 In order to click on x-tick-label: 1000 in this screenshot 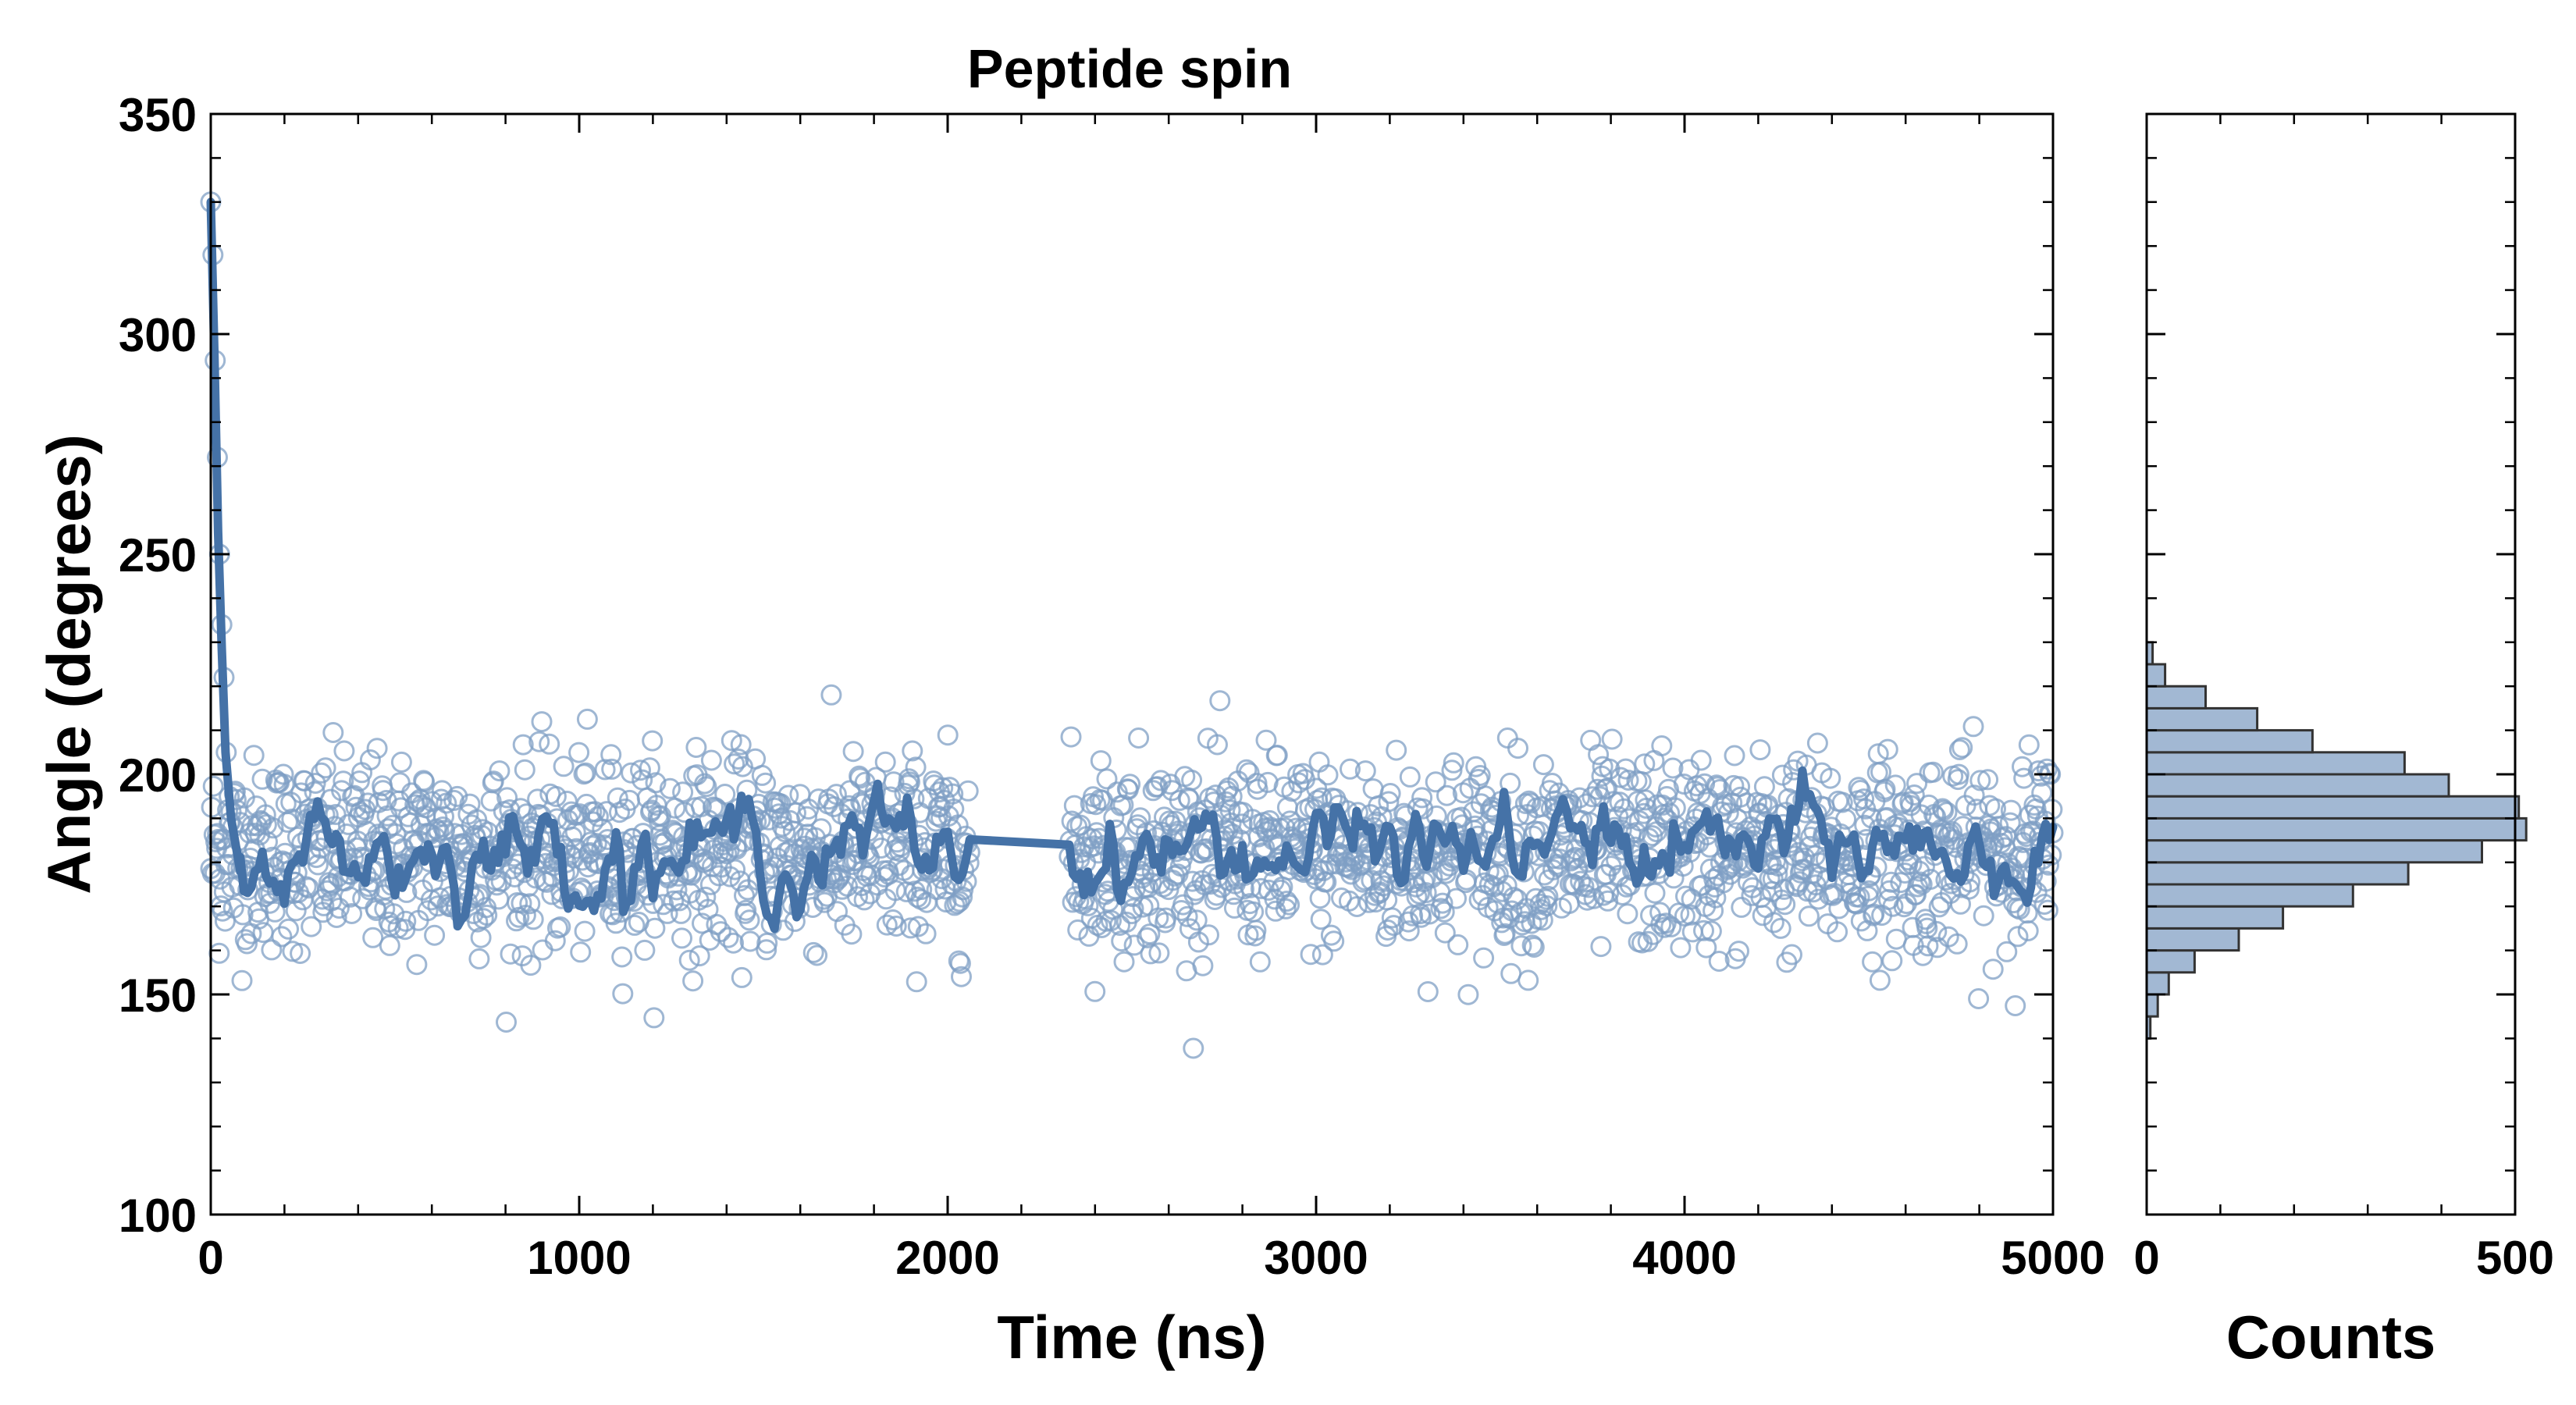, I will do `click(579, 1258)`.